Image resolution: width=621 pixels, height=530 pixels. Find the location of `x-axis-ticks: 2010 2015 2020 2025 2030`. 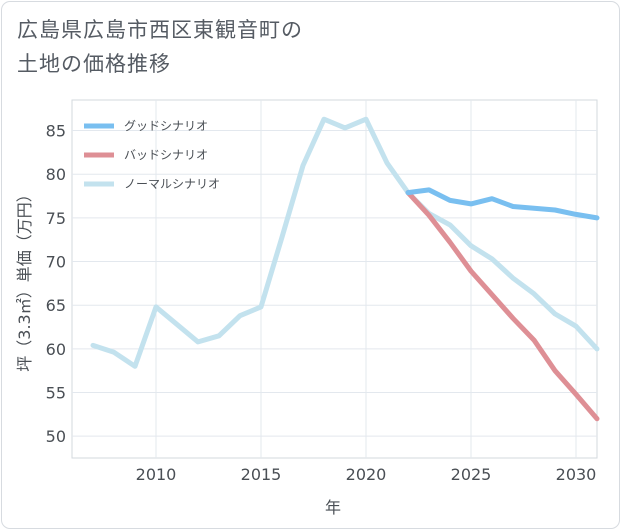

x-axis-ticks: 2010 2015 2020 2025 2030 is located at coordinates (366, 474).